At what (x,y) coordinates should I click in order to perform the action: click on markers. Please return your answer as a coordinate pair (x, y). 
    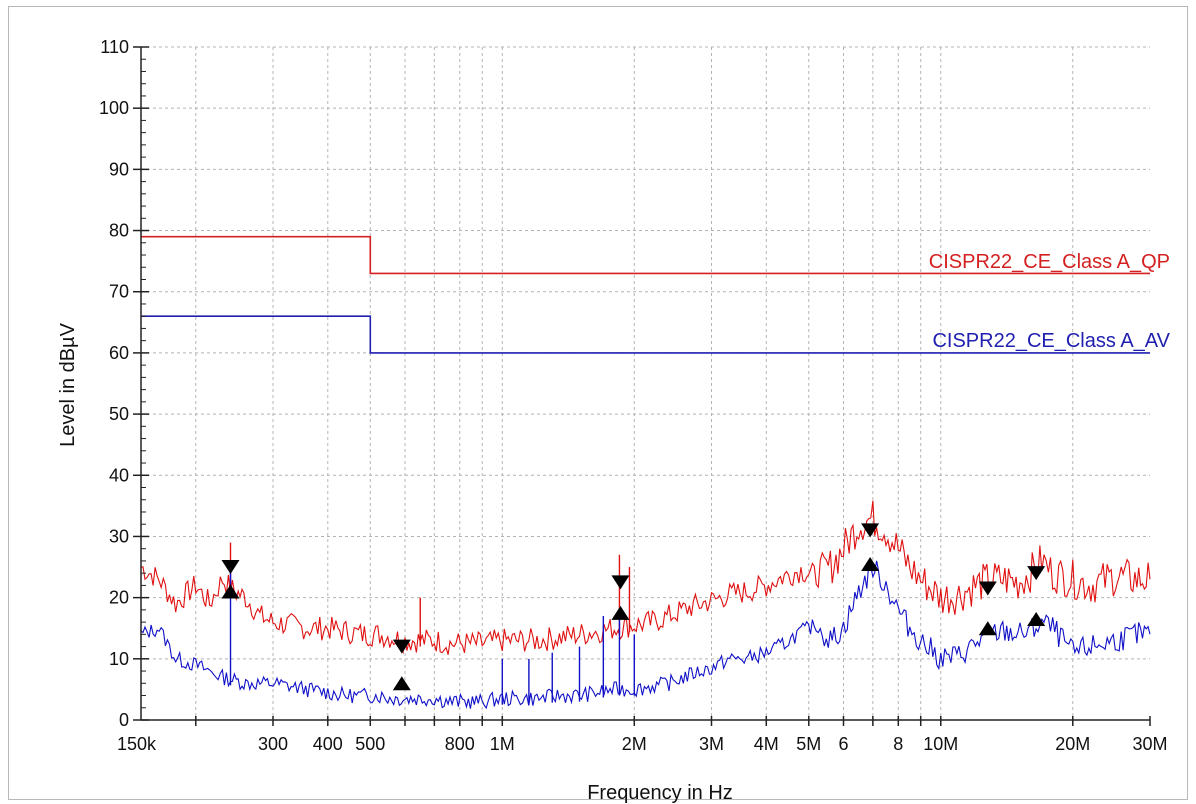
    Looking at the image, I should click on (633, 607).